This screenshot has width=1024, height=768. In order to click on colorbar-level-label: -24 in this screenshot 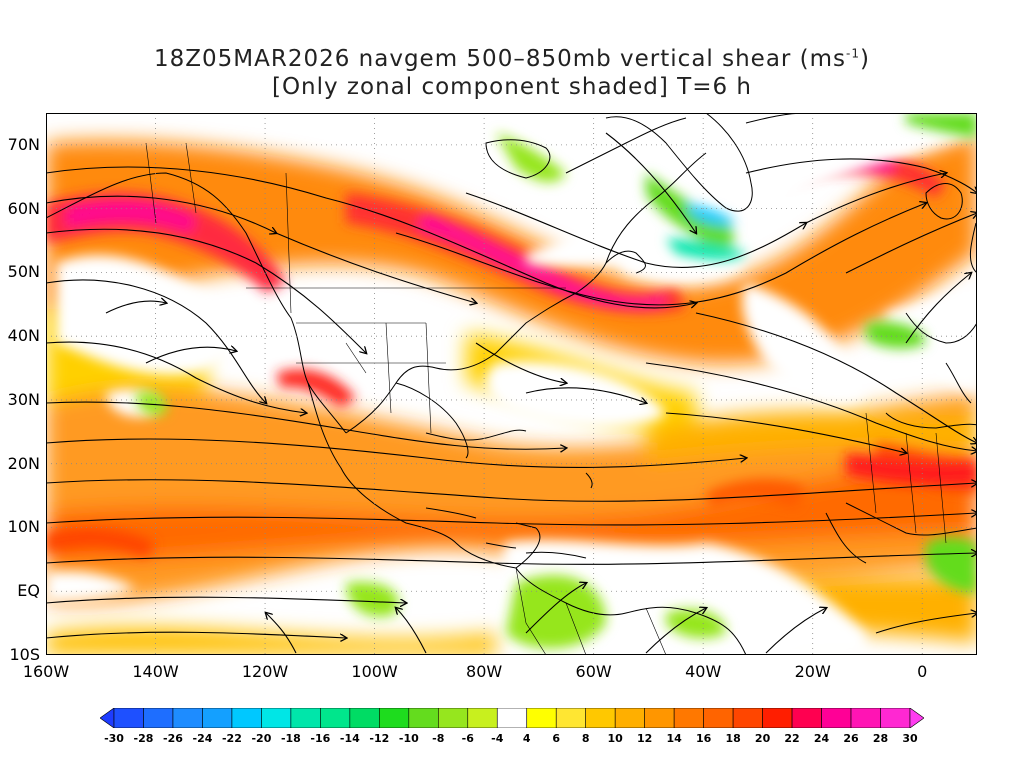, I will do `click(202, 738)`.